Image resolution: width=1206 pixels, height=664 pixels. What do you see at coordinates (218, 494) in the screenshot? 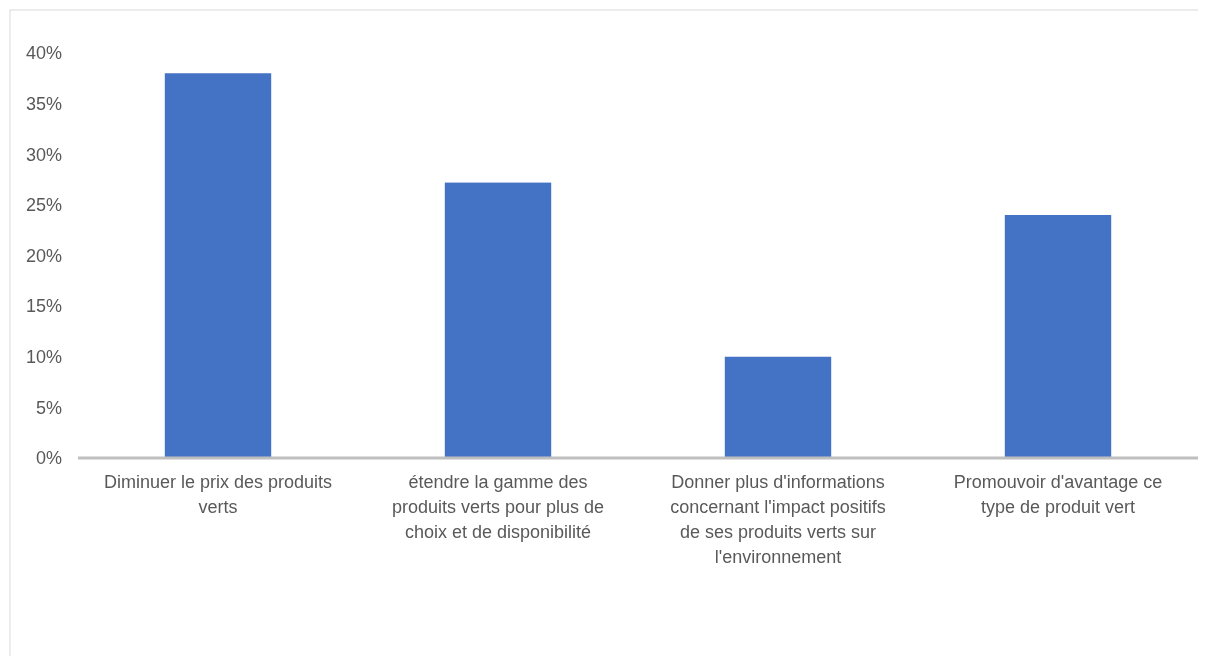
I see `x-tick-label: Diminuer le prix des produits verts` at bounding box center [218, 494].